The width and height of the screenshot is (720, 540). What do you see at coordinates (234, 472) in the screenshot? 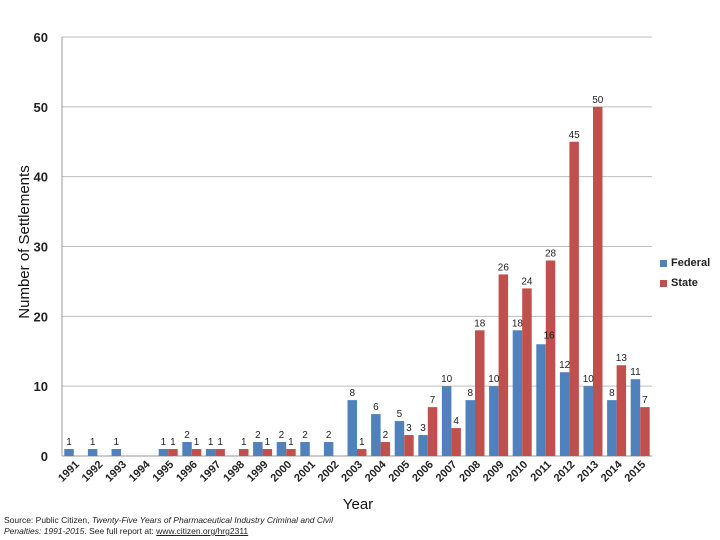
I see `x-tick-label: 1998` at bounding box center [234, 472].